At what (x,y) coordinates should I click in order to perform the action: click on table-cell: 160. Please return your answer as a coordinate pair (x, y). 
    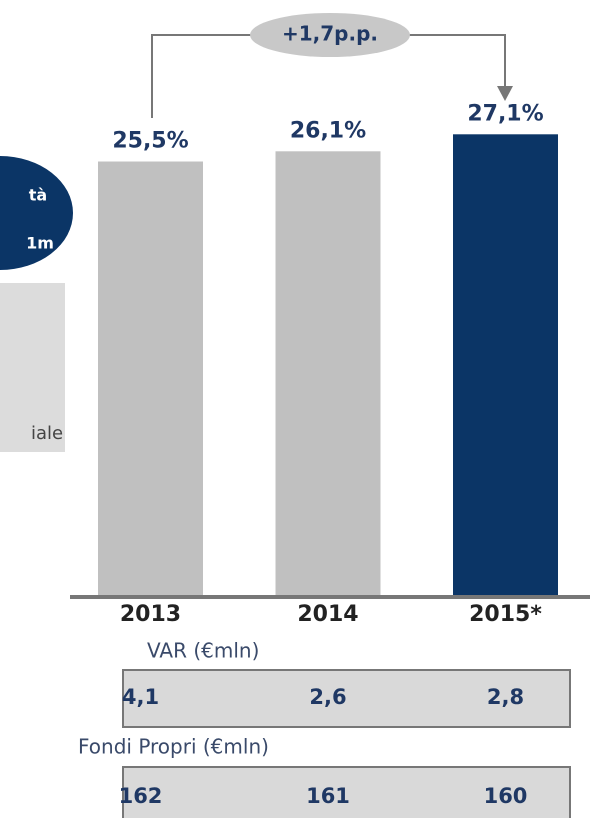
    Looking at the image, I should click on (506, 796).